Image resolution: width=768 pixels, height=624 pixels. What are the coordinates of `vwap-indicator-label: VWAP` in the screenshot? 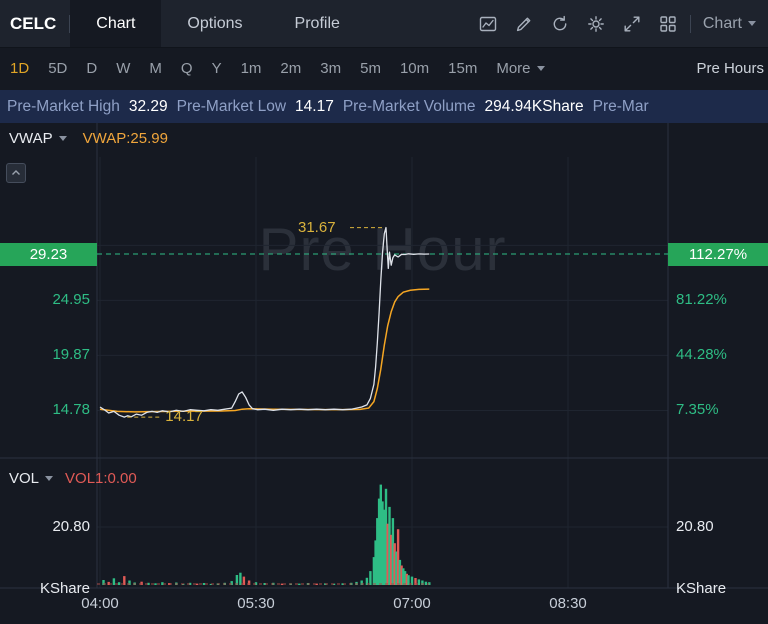 It's located at (31, 138).